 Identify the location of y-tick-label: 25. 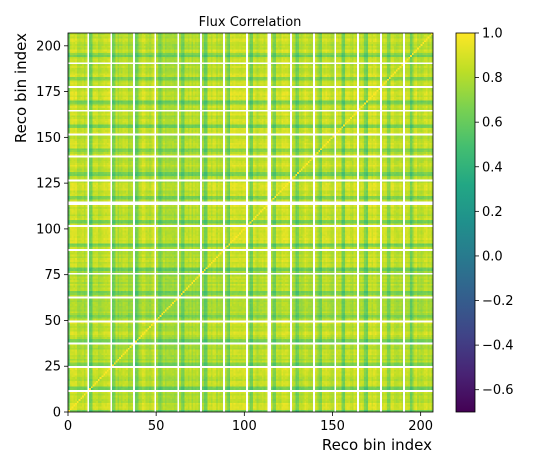
(52, 367).